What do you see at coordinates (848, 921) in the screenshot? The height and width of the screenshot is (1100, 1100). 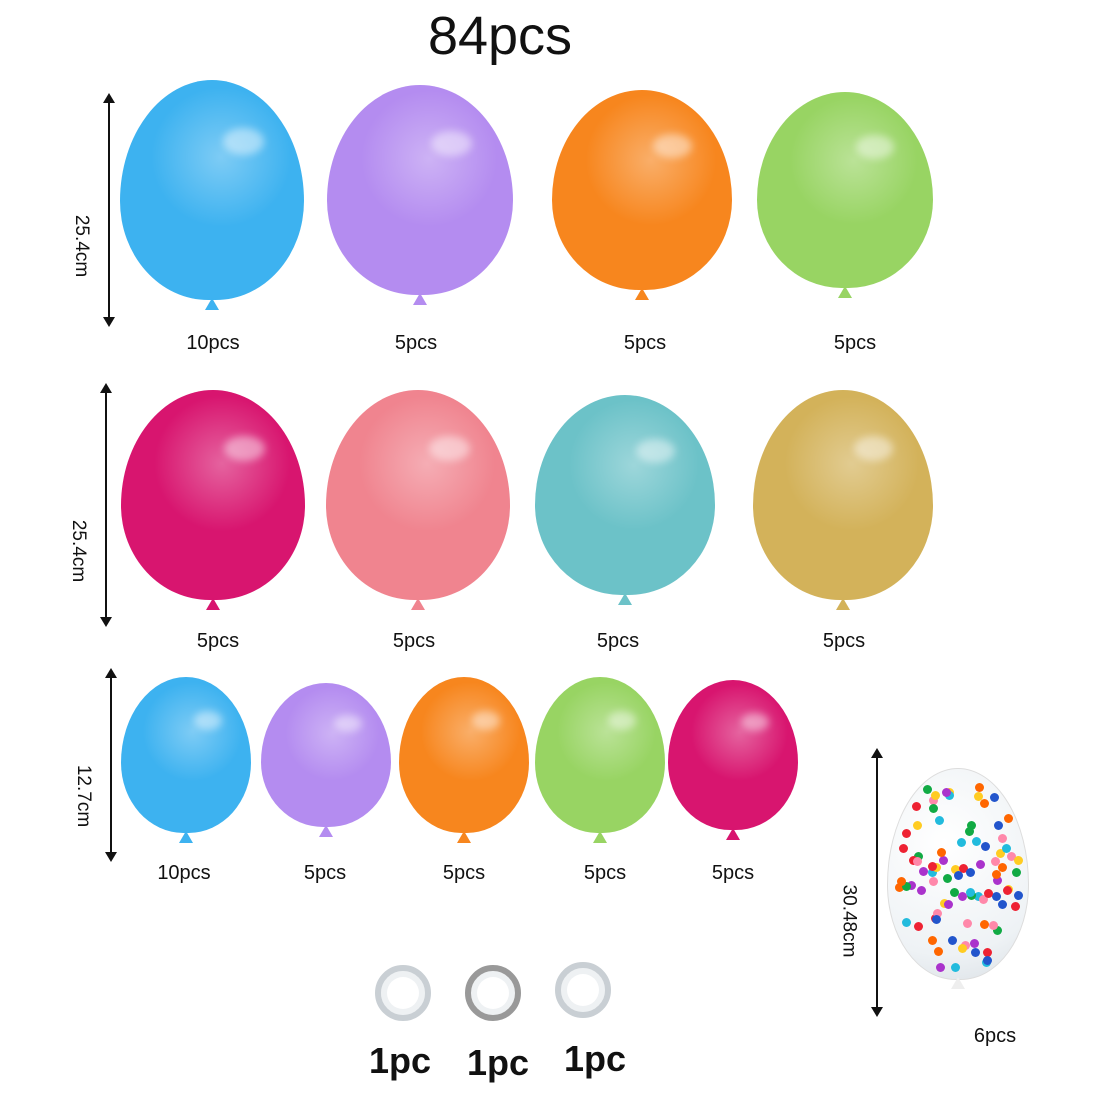 I see `dimension-label-confetti: 30.48cm` at bounding box center [848, 921].